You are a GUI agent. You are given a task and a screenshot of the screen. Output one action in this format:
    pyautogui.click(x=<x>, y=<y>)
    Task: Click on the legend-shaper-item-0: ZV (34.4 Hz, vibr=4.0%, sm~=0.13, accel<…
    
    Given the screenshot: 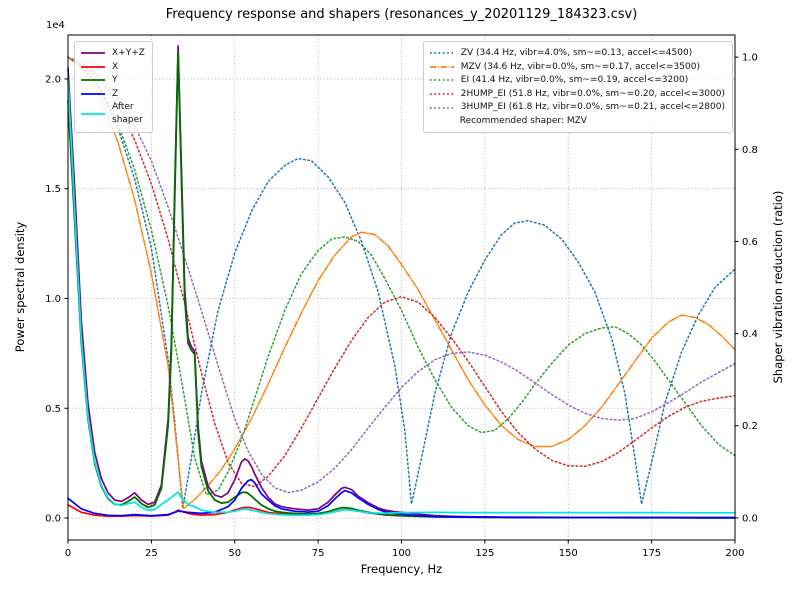 What is the action you would take?
    pyautogui.click(x=577, y=53)
    